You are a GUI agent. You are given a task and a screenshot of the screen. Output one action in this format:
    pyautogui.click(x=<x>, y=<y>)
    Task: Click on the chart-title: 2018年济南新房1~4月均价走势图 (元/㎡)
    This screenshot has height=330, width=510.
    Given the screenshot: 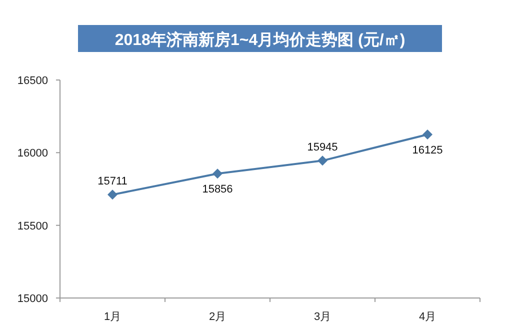 What is the action you would take?
    pyautogui.click(x=260, y=39)
    